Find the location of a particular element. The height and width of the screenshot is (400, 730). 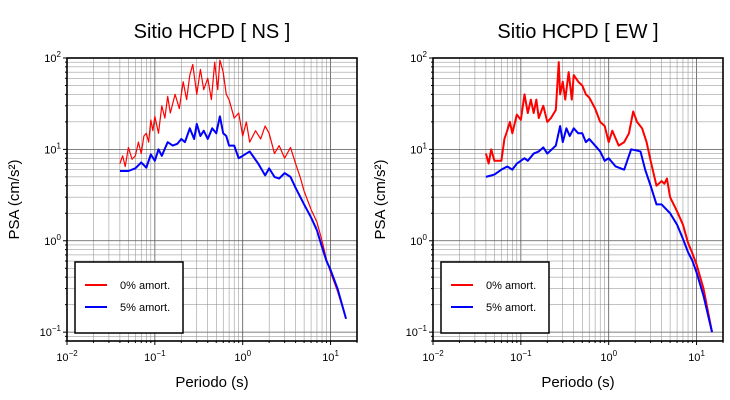

ew-legend-box is located at coordinates (495, 297).